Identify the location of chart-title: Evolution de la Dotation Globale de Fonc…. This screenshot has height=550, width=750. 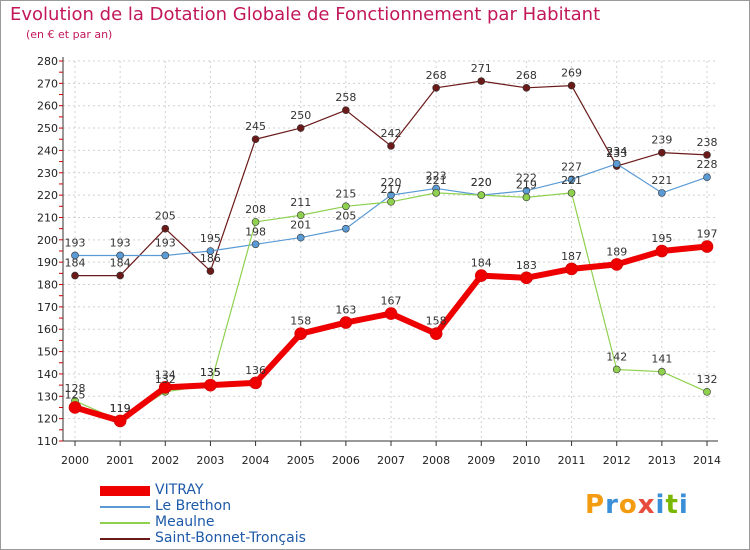
(305, 14).